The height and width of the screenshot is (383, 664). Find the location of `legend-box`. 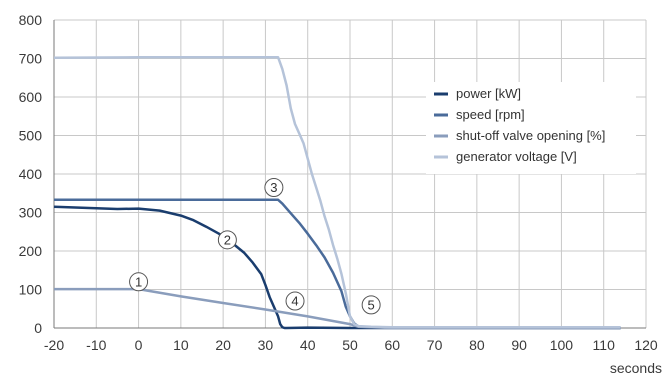

legend-box is located at coordinates (531, 128).